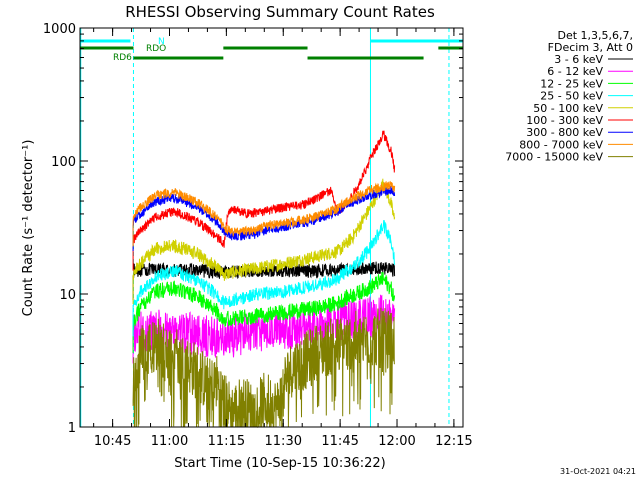 The width and height of the screenshot is (640, 484). What do you see at coordinates (568, 108) in the screenshot?
I see `legend-label-4: 50 - 100 keV` at bounding box center [568, 108].